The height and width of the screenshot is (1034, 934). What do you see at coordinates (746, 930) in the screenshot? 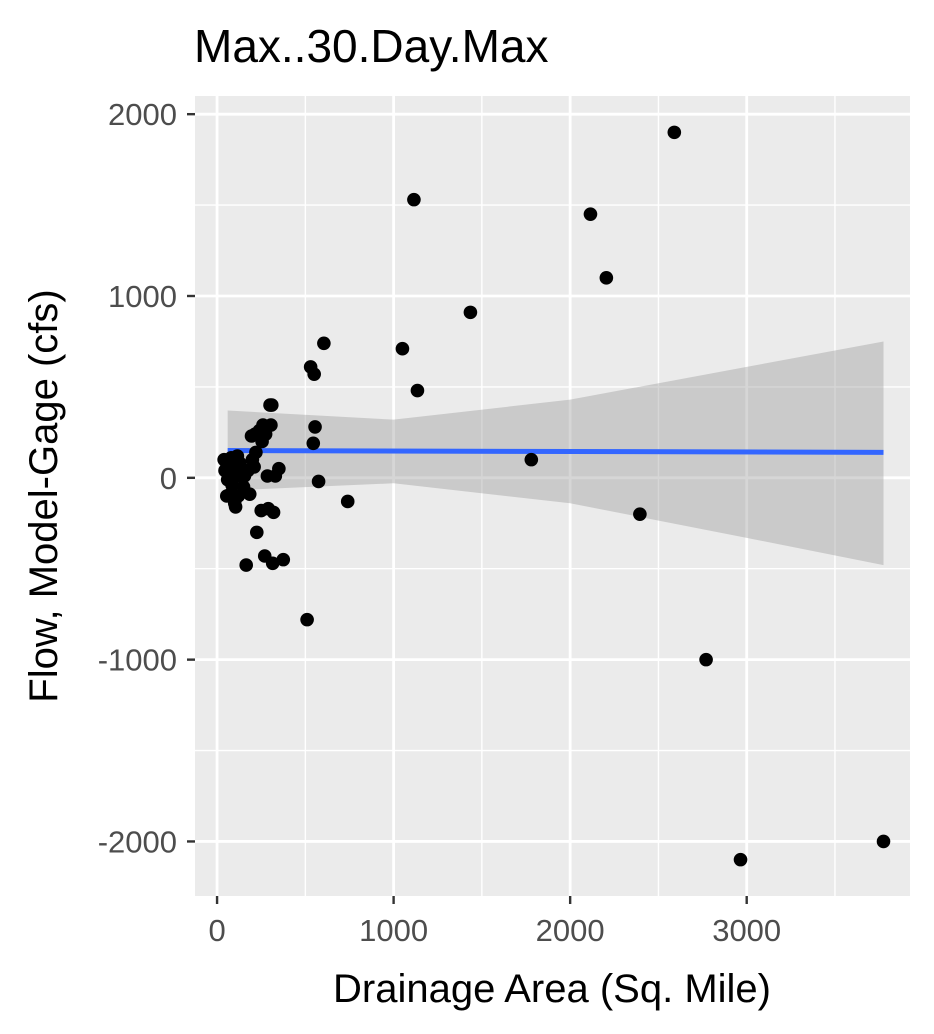
I see `x-tick-label: 3000` at bounding box center [746, 930].